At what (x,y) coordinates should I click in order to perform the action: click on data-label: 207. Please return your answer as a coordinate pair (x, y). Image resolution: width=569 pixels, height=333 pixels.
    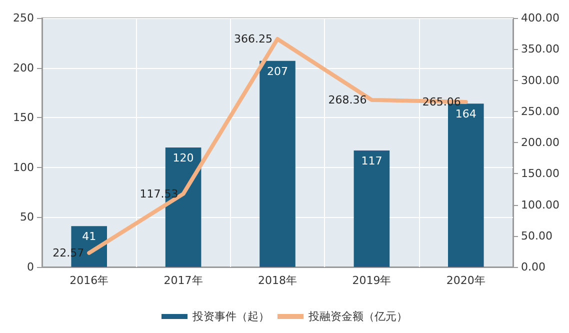
    Looking at the image, I should click on (277, 71).